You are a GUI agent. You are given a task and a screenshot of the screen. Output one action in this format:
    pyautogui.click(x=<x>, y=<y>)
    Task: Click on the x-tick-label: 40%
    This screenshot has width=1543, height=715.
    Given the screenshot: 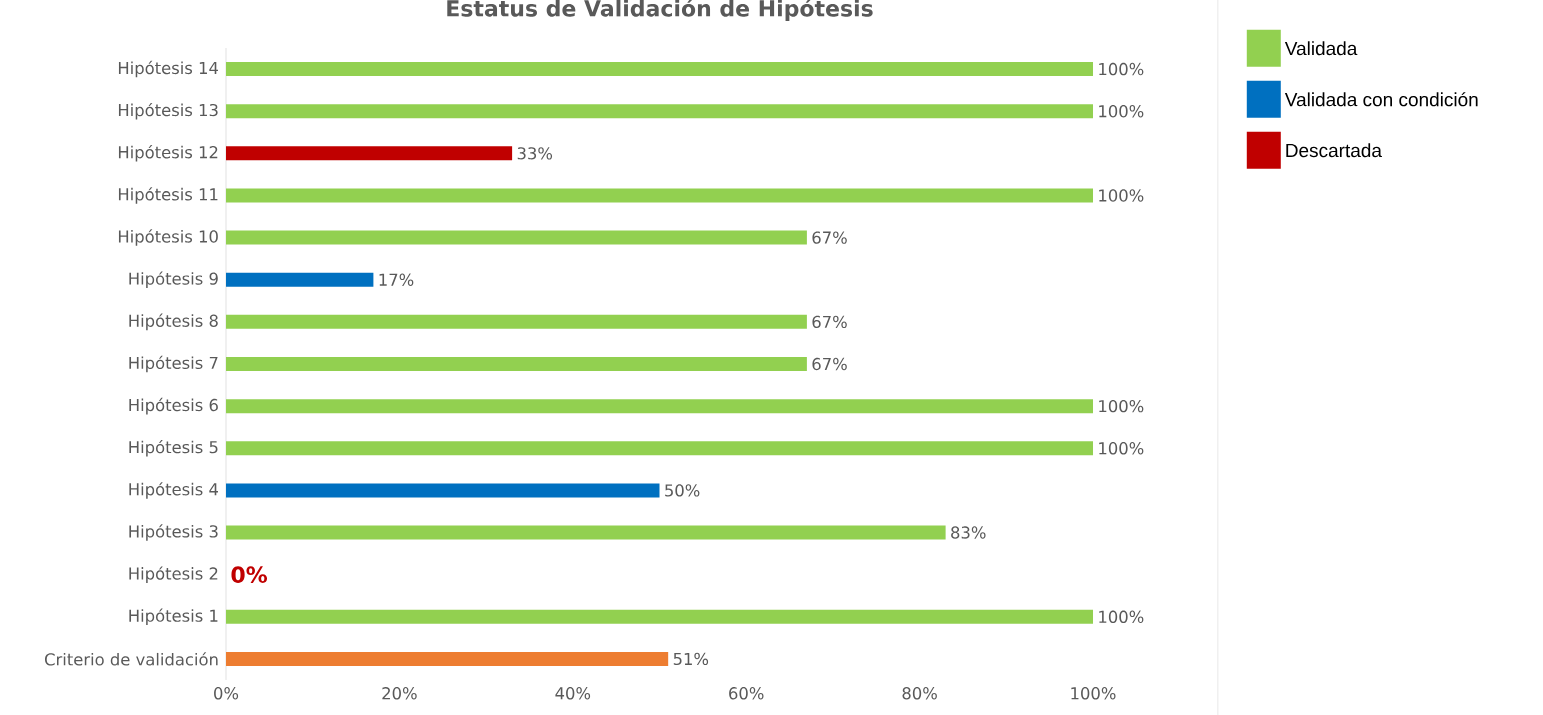 What is the action you would take?
    pyautogui.click(x=573, y=693)
    